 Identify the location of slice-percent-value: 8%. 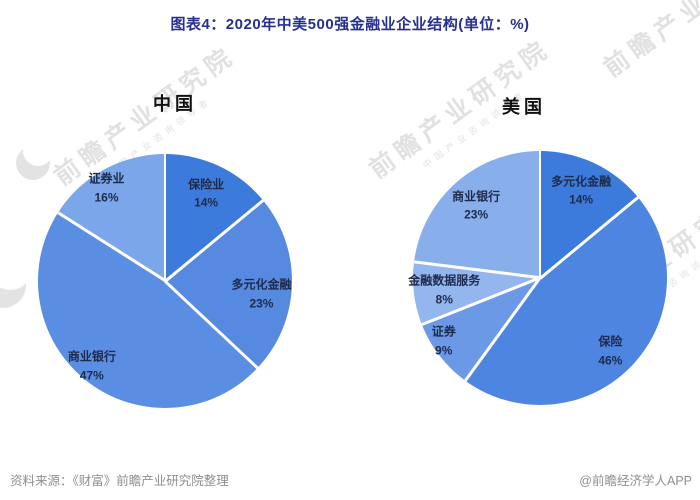
(444, 299).